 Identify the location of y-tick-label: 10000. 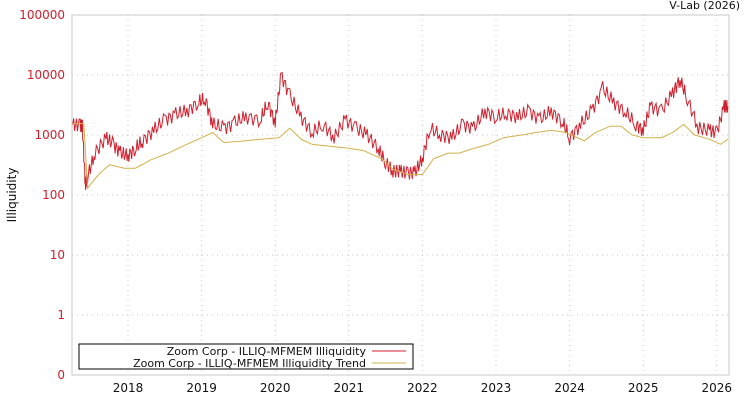
(46, 75).